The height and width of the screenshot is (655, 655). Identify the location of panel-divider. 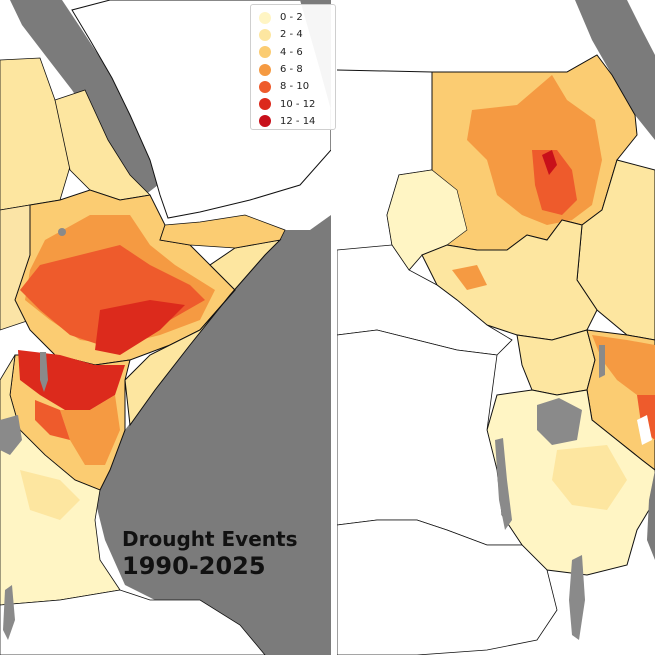
(334, 327).